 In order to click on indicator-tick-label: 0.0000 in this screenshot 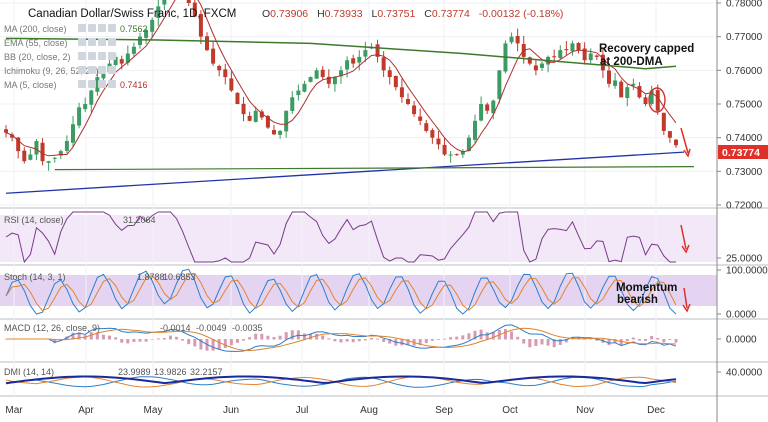, I will do `click(741, 340)`.